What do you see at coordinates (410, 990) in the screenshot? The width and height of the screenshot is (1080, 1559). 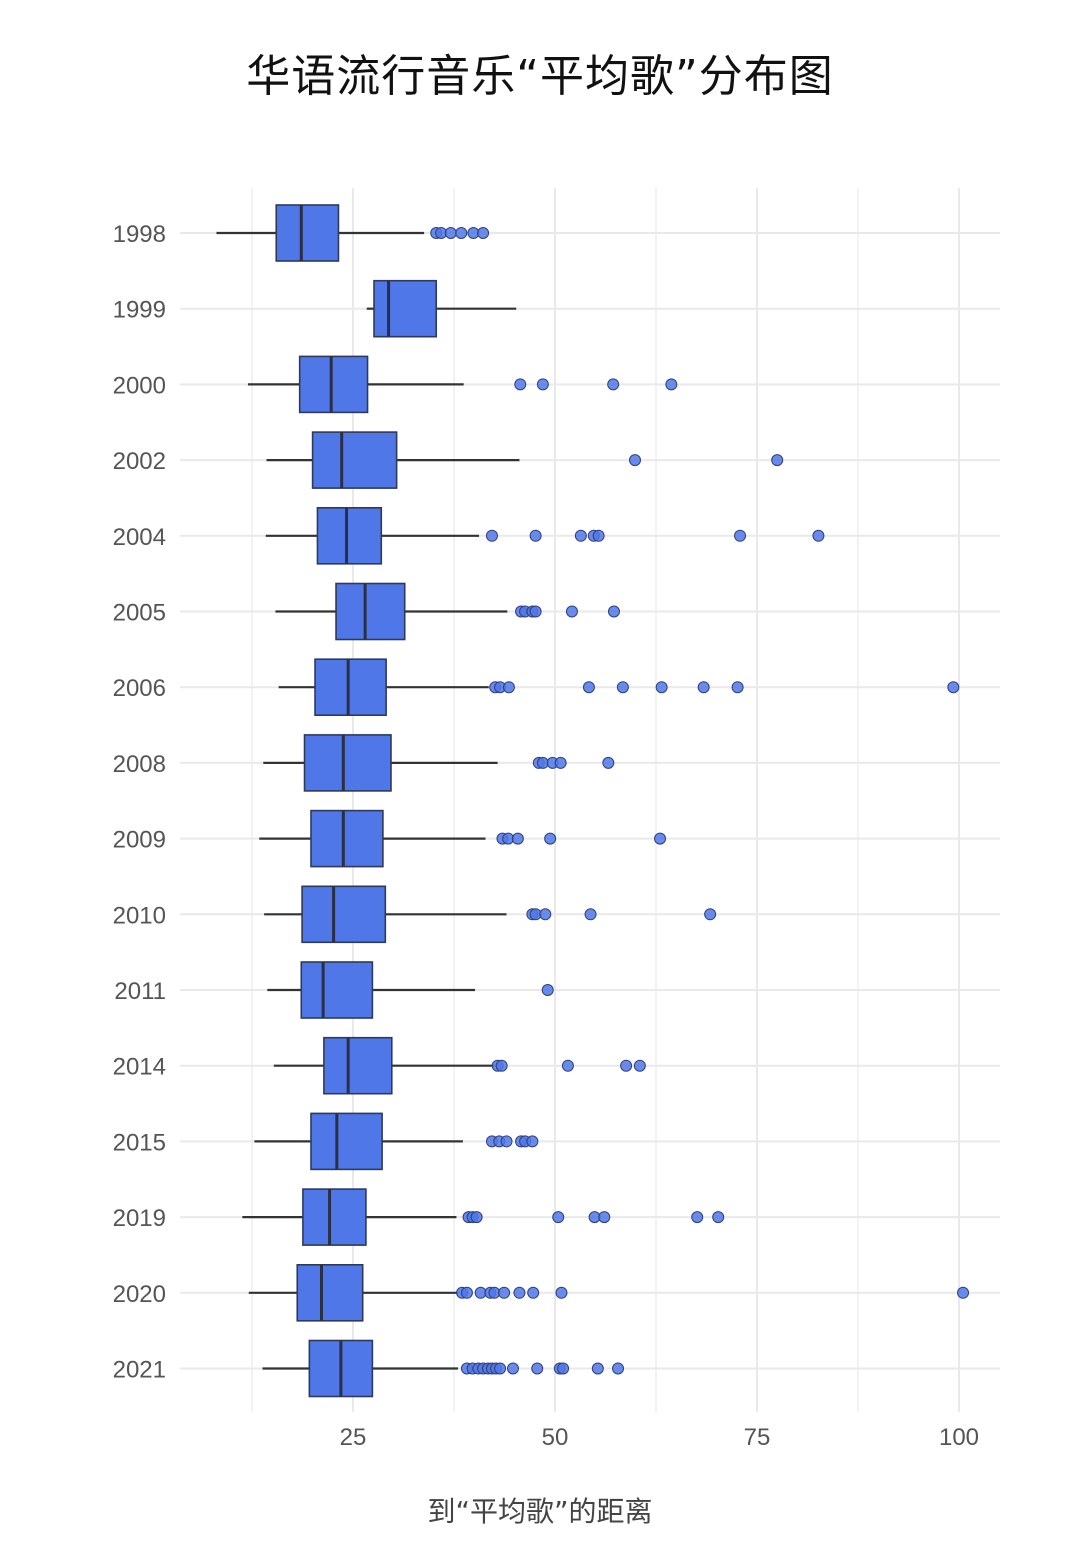 I see `box-2011` at bounding box center [410, 990].